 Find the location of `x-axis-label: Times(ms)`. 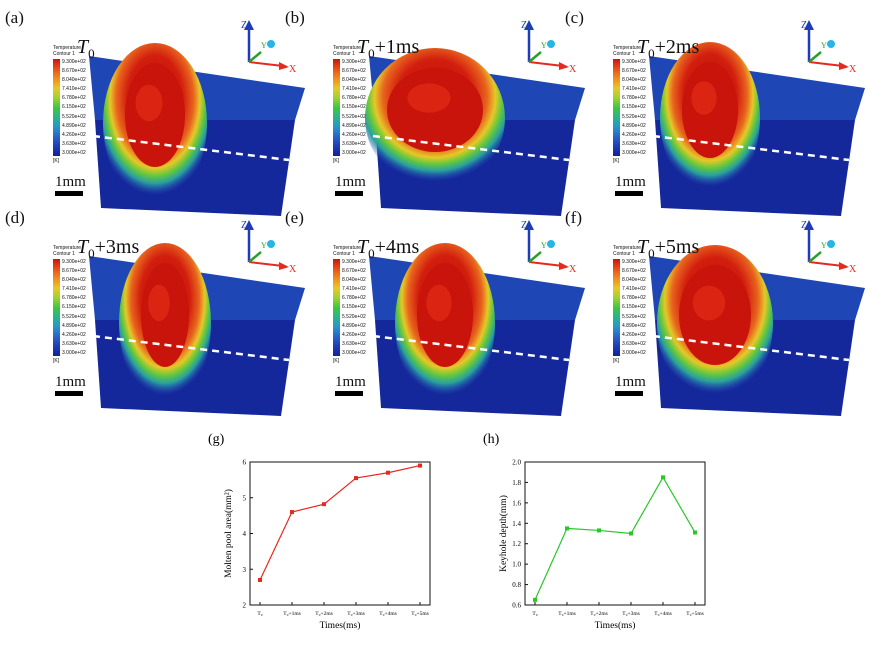

x-axis-label: Times(ms) is located at coordinates (615, 625).